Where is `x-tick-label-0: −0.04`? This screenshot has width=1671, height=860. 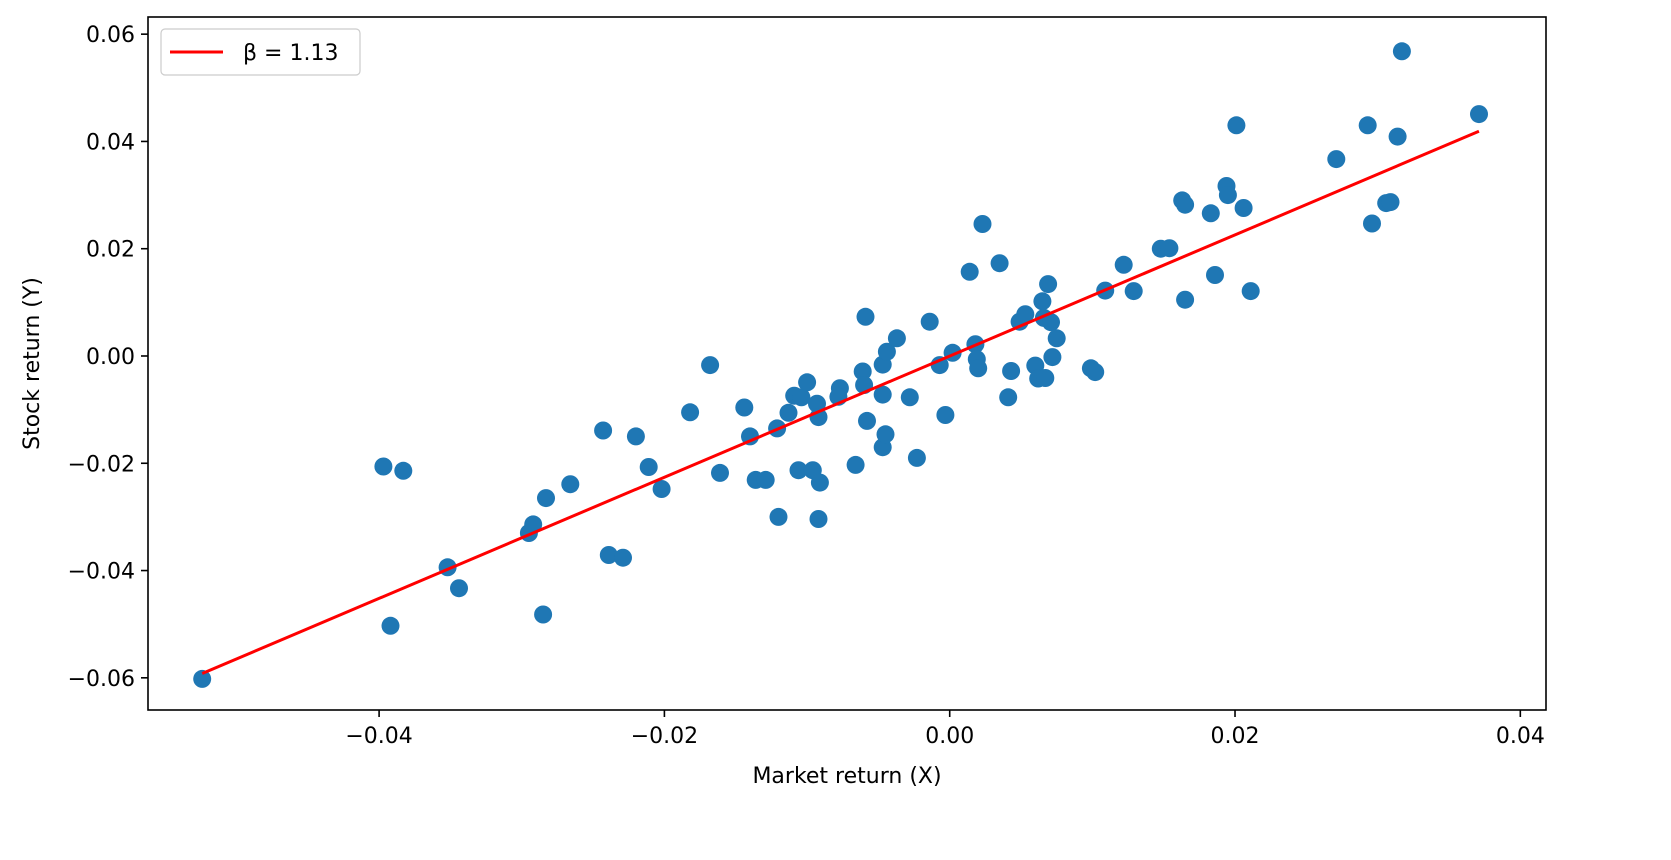 x-tick-label-0: −0.04 is located at coordinates (378, 736).